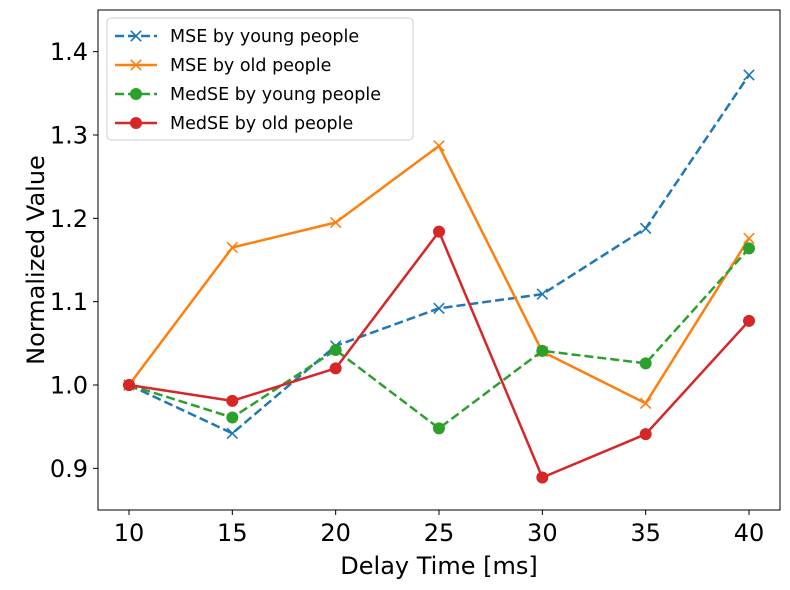 This screenshot has width=790, height=590. I want to click on y-tick-label: 1.2, so click(69, 219).